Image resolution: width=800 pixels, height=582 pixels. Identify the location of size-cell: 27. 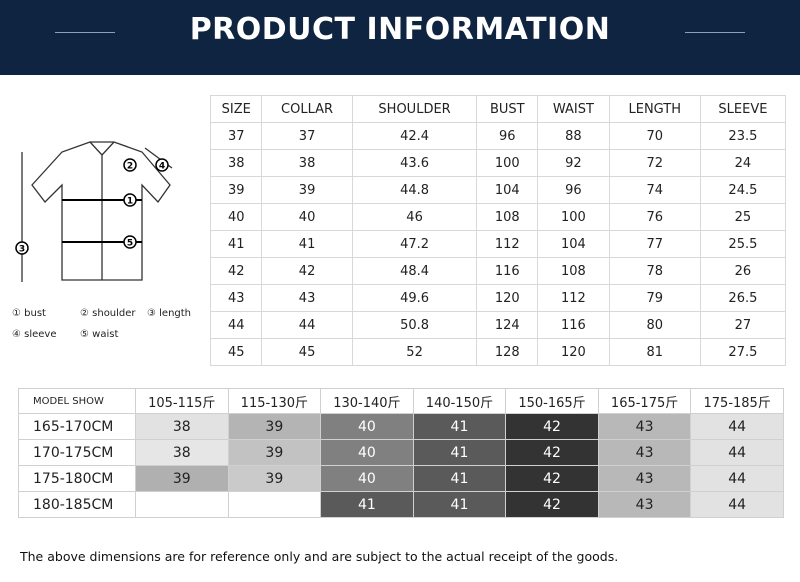
(743, 325).